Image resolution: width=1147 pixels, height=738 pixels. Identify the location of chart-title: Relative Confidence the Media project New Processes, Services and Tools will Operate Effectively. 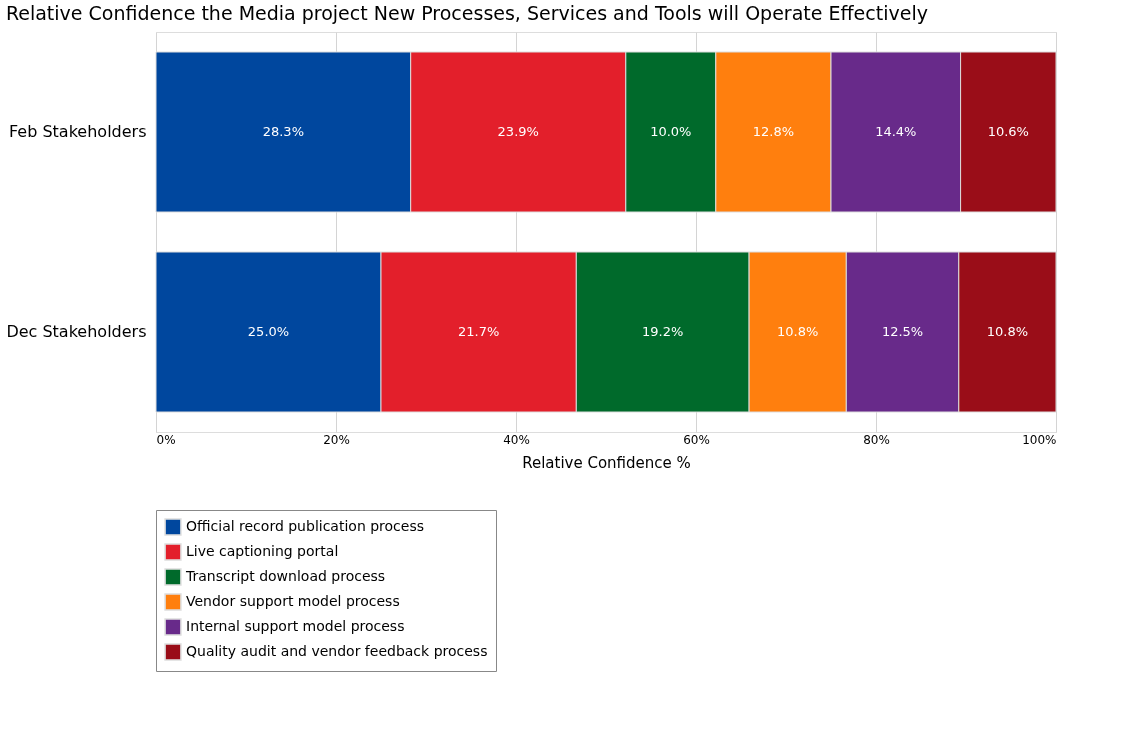
(466, 13).